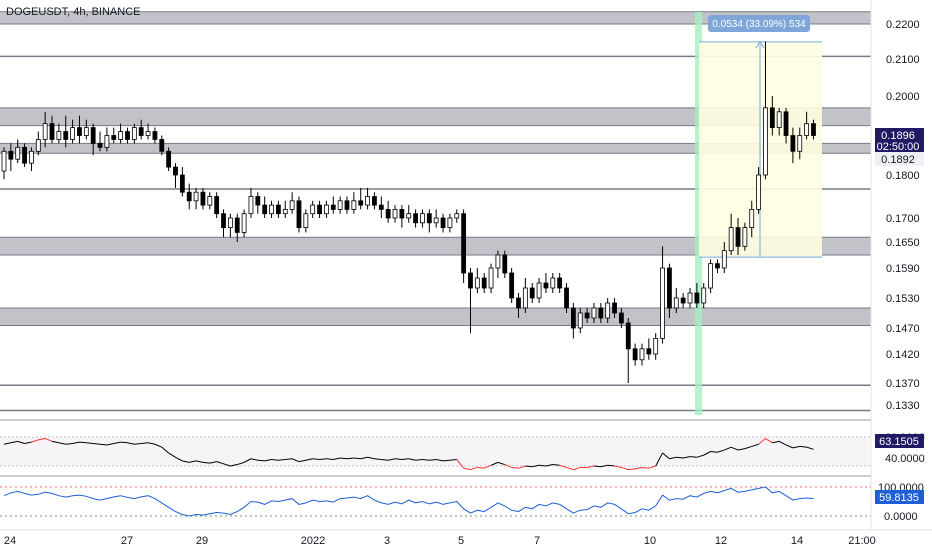 The image size is (932, 550). What do you see at coordinates (898, 160) in the screenshot?
I see `level-price-value: 0.1892` at bounding box center [898, 160].